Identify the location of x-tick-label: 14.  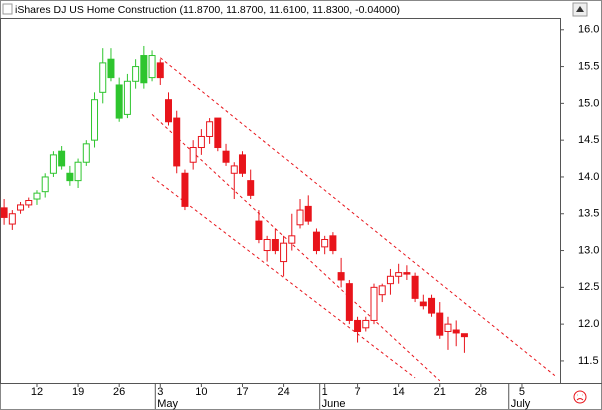
(399, 392).